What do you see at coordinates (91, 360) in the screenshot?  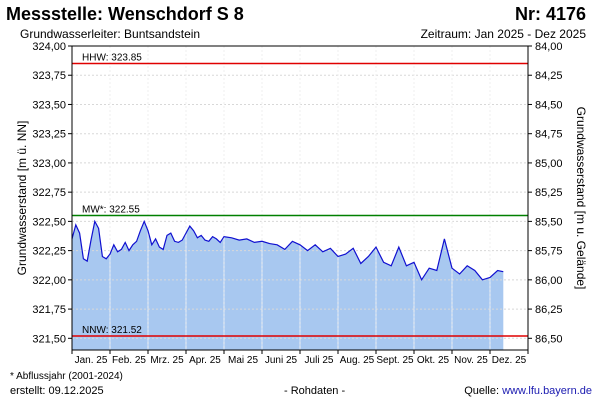 I see `x-tick-label: Jan. 25` at bounding box center [91, 360].